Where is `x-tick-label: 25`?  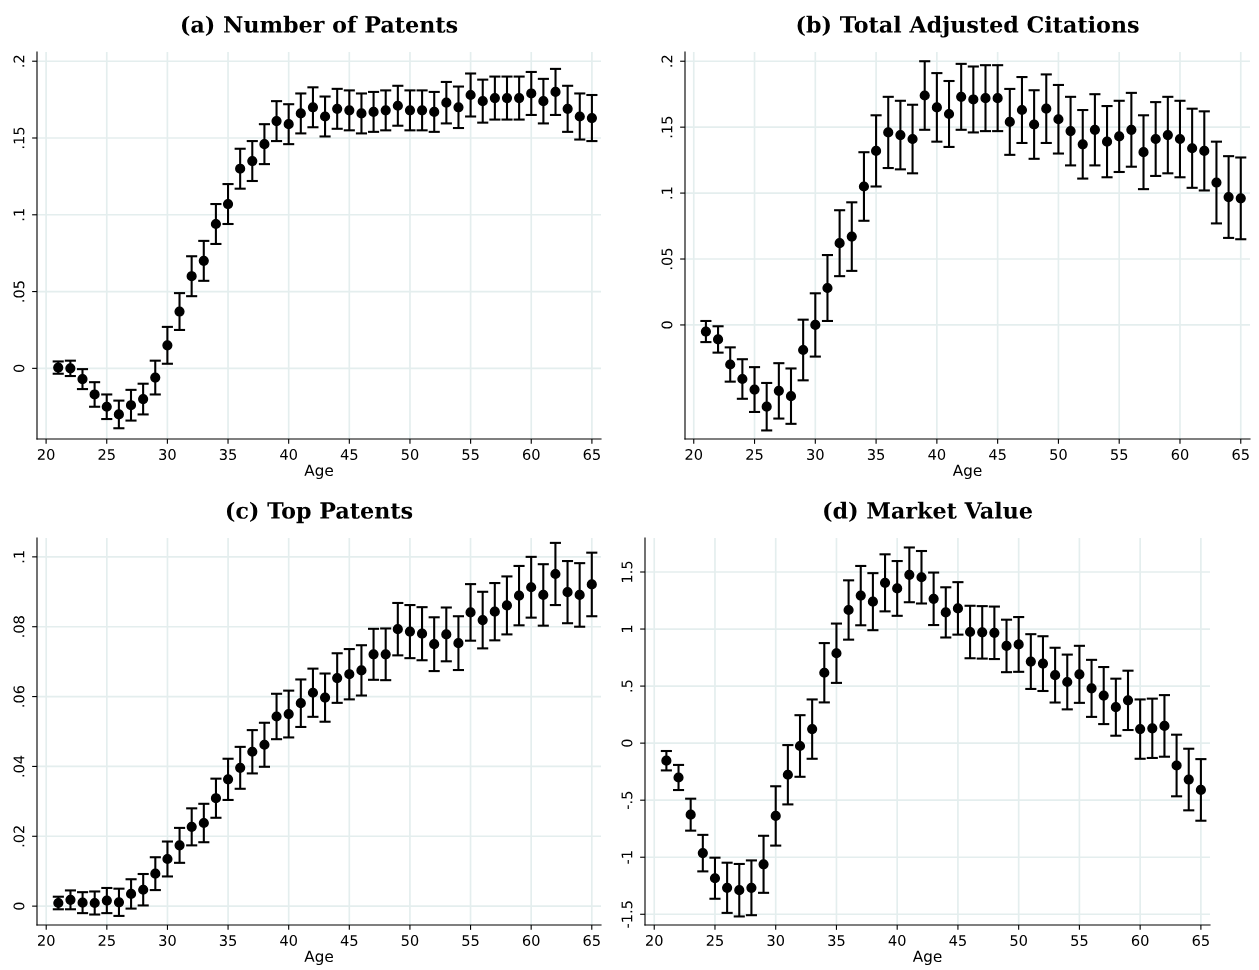 x-tick-label: 25 is located at coordinates (106, 454).